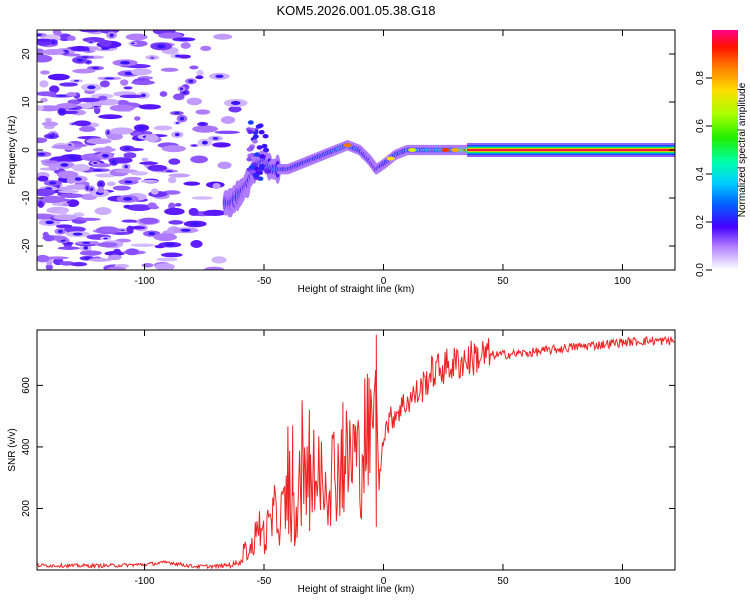 This screenshot has height=600, width=750. I want to click on x-tick-label: 0, so click(384, 281).